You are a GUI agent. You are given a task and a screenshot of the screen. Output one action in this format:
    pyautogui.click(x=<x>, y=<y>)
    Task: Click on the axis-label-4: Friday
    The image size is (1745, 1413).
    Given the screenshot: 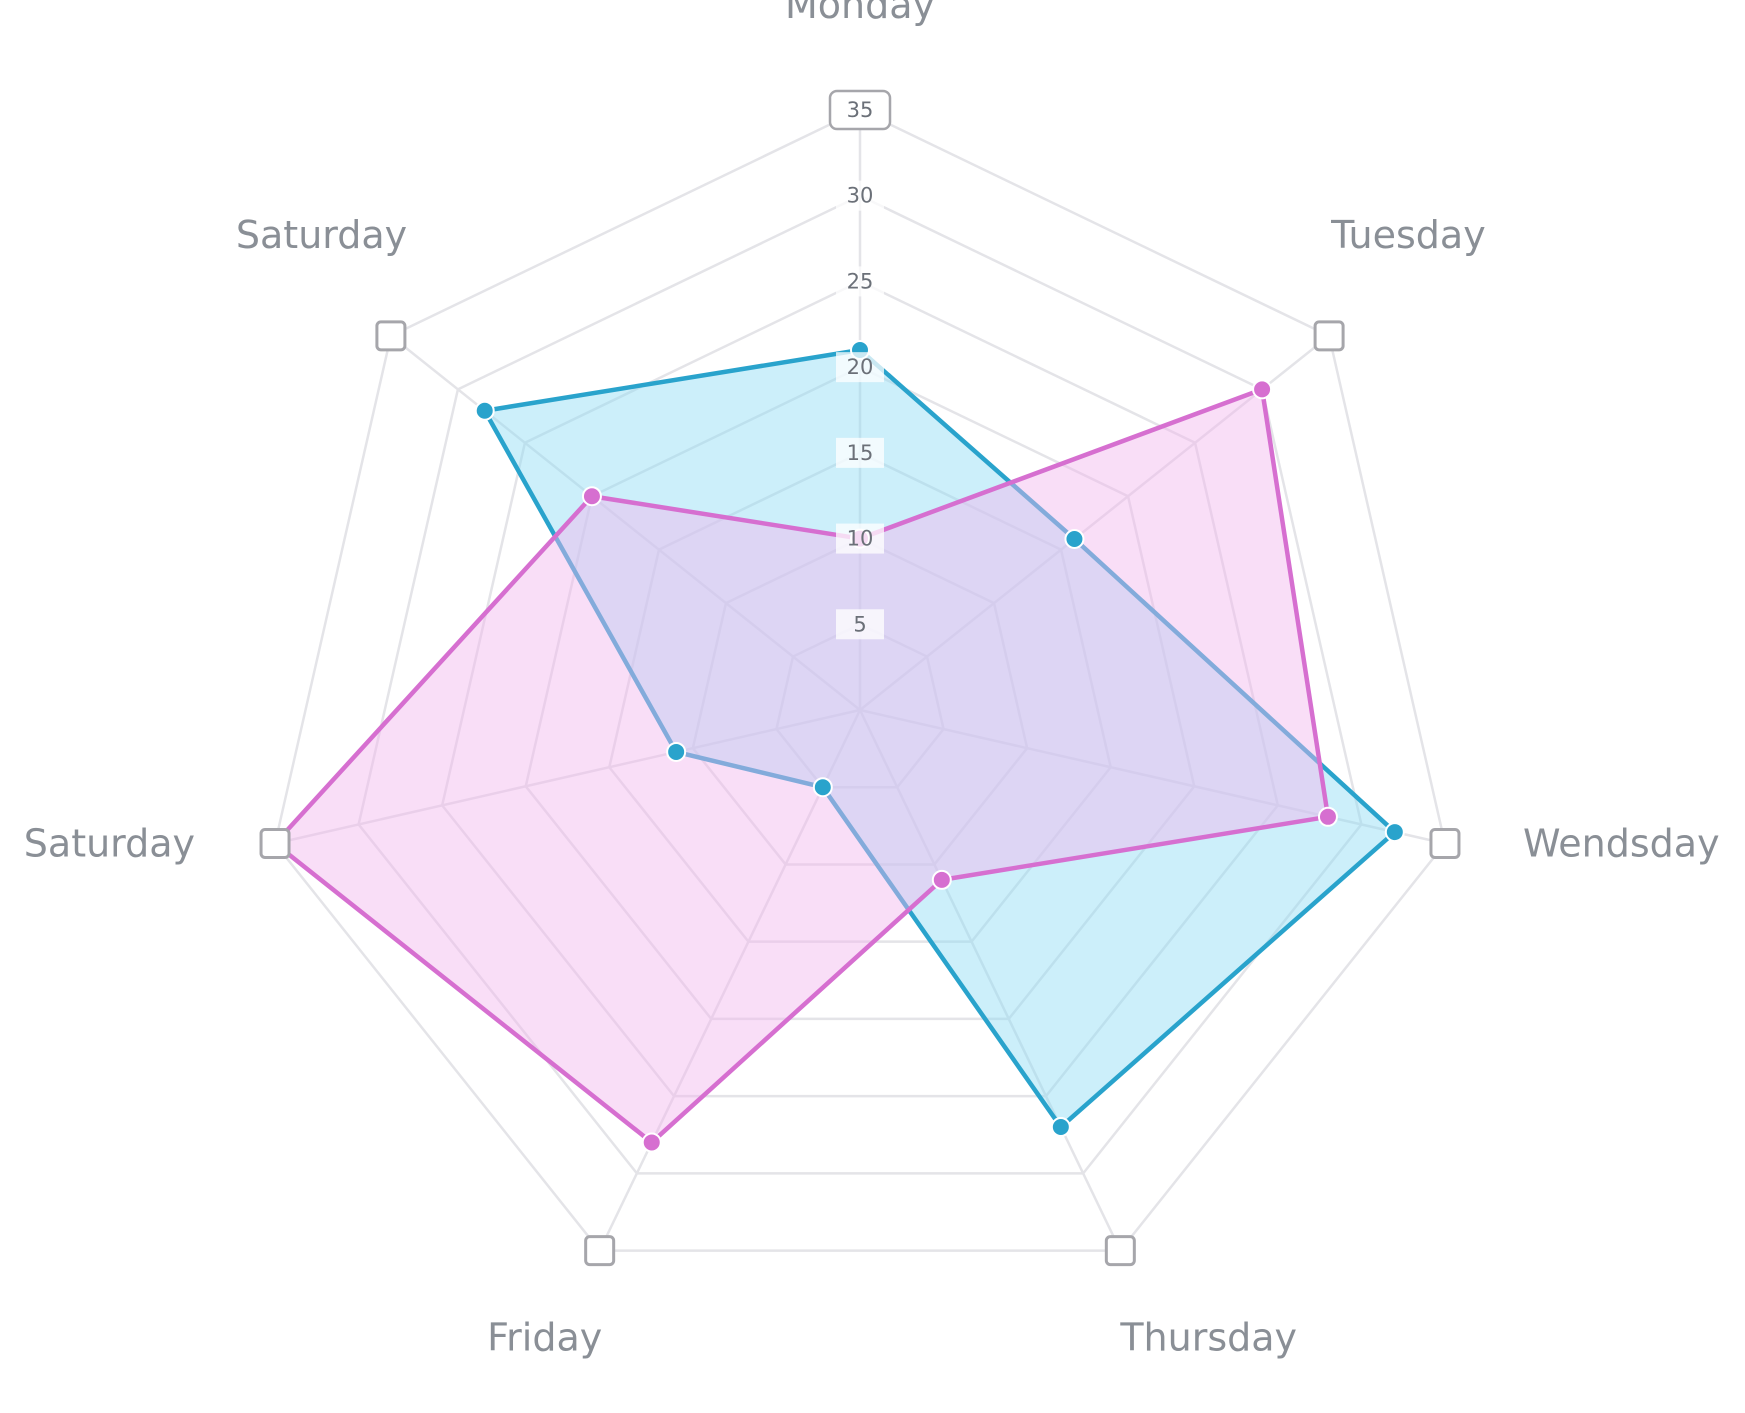 What is the action you would take?
    pyautogui.click(x=544, y=1338)
    